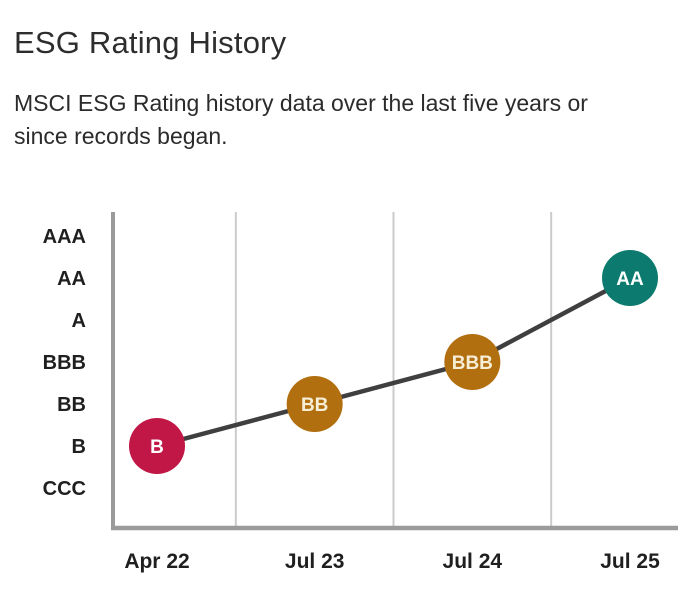 Image resolution: width=700 pixels, height=591 pixels. I want to click on y-tick-label: BB, so click(71, 405).